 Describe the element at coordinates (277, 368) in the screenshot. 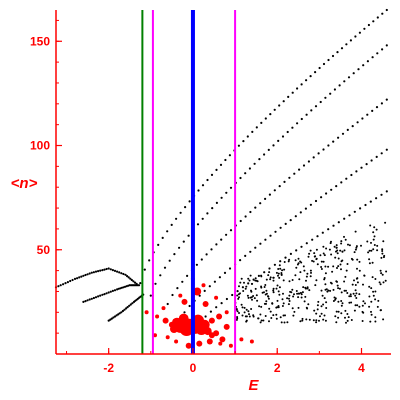

I see `x-tick-label: 2` at that location.